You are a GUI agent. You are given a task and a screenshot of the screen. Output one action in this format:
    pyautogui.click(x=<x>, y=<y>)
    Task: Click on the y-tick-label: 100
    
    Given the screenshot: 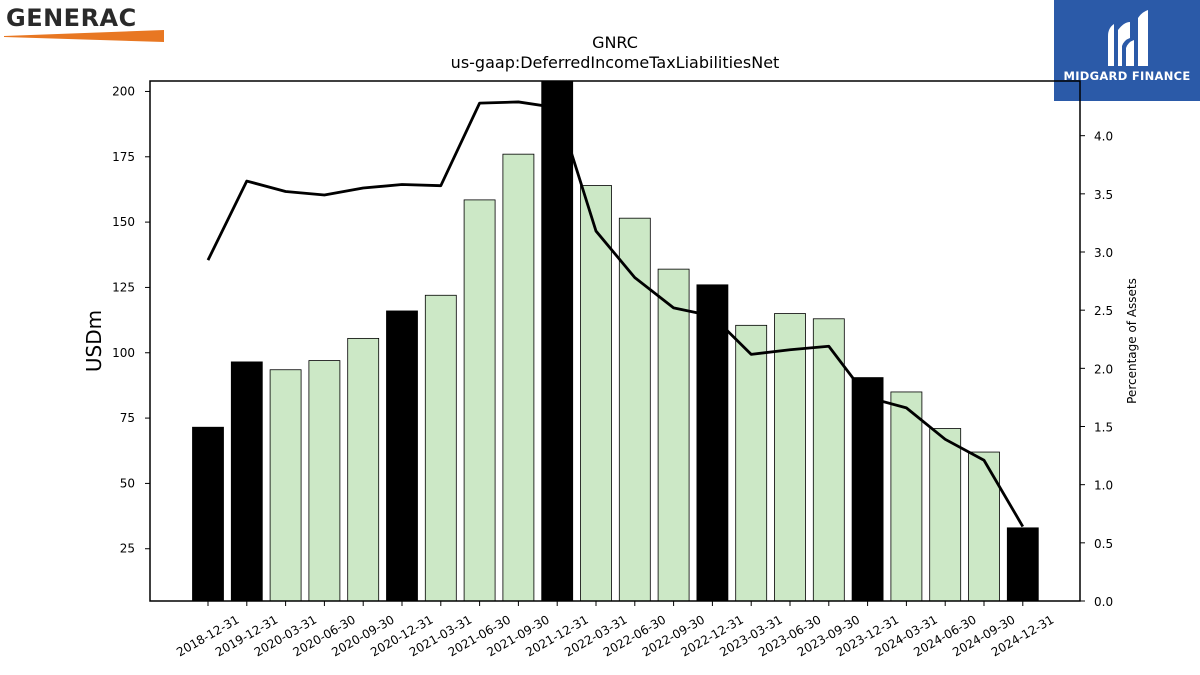 What is the action you would take?
    pyautogui.click(x=123, y=353)
    